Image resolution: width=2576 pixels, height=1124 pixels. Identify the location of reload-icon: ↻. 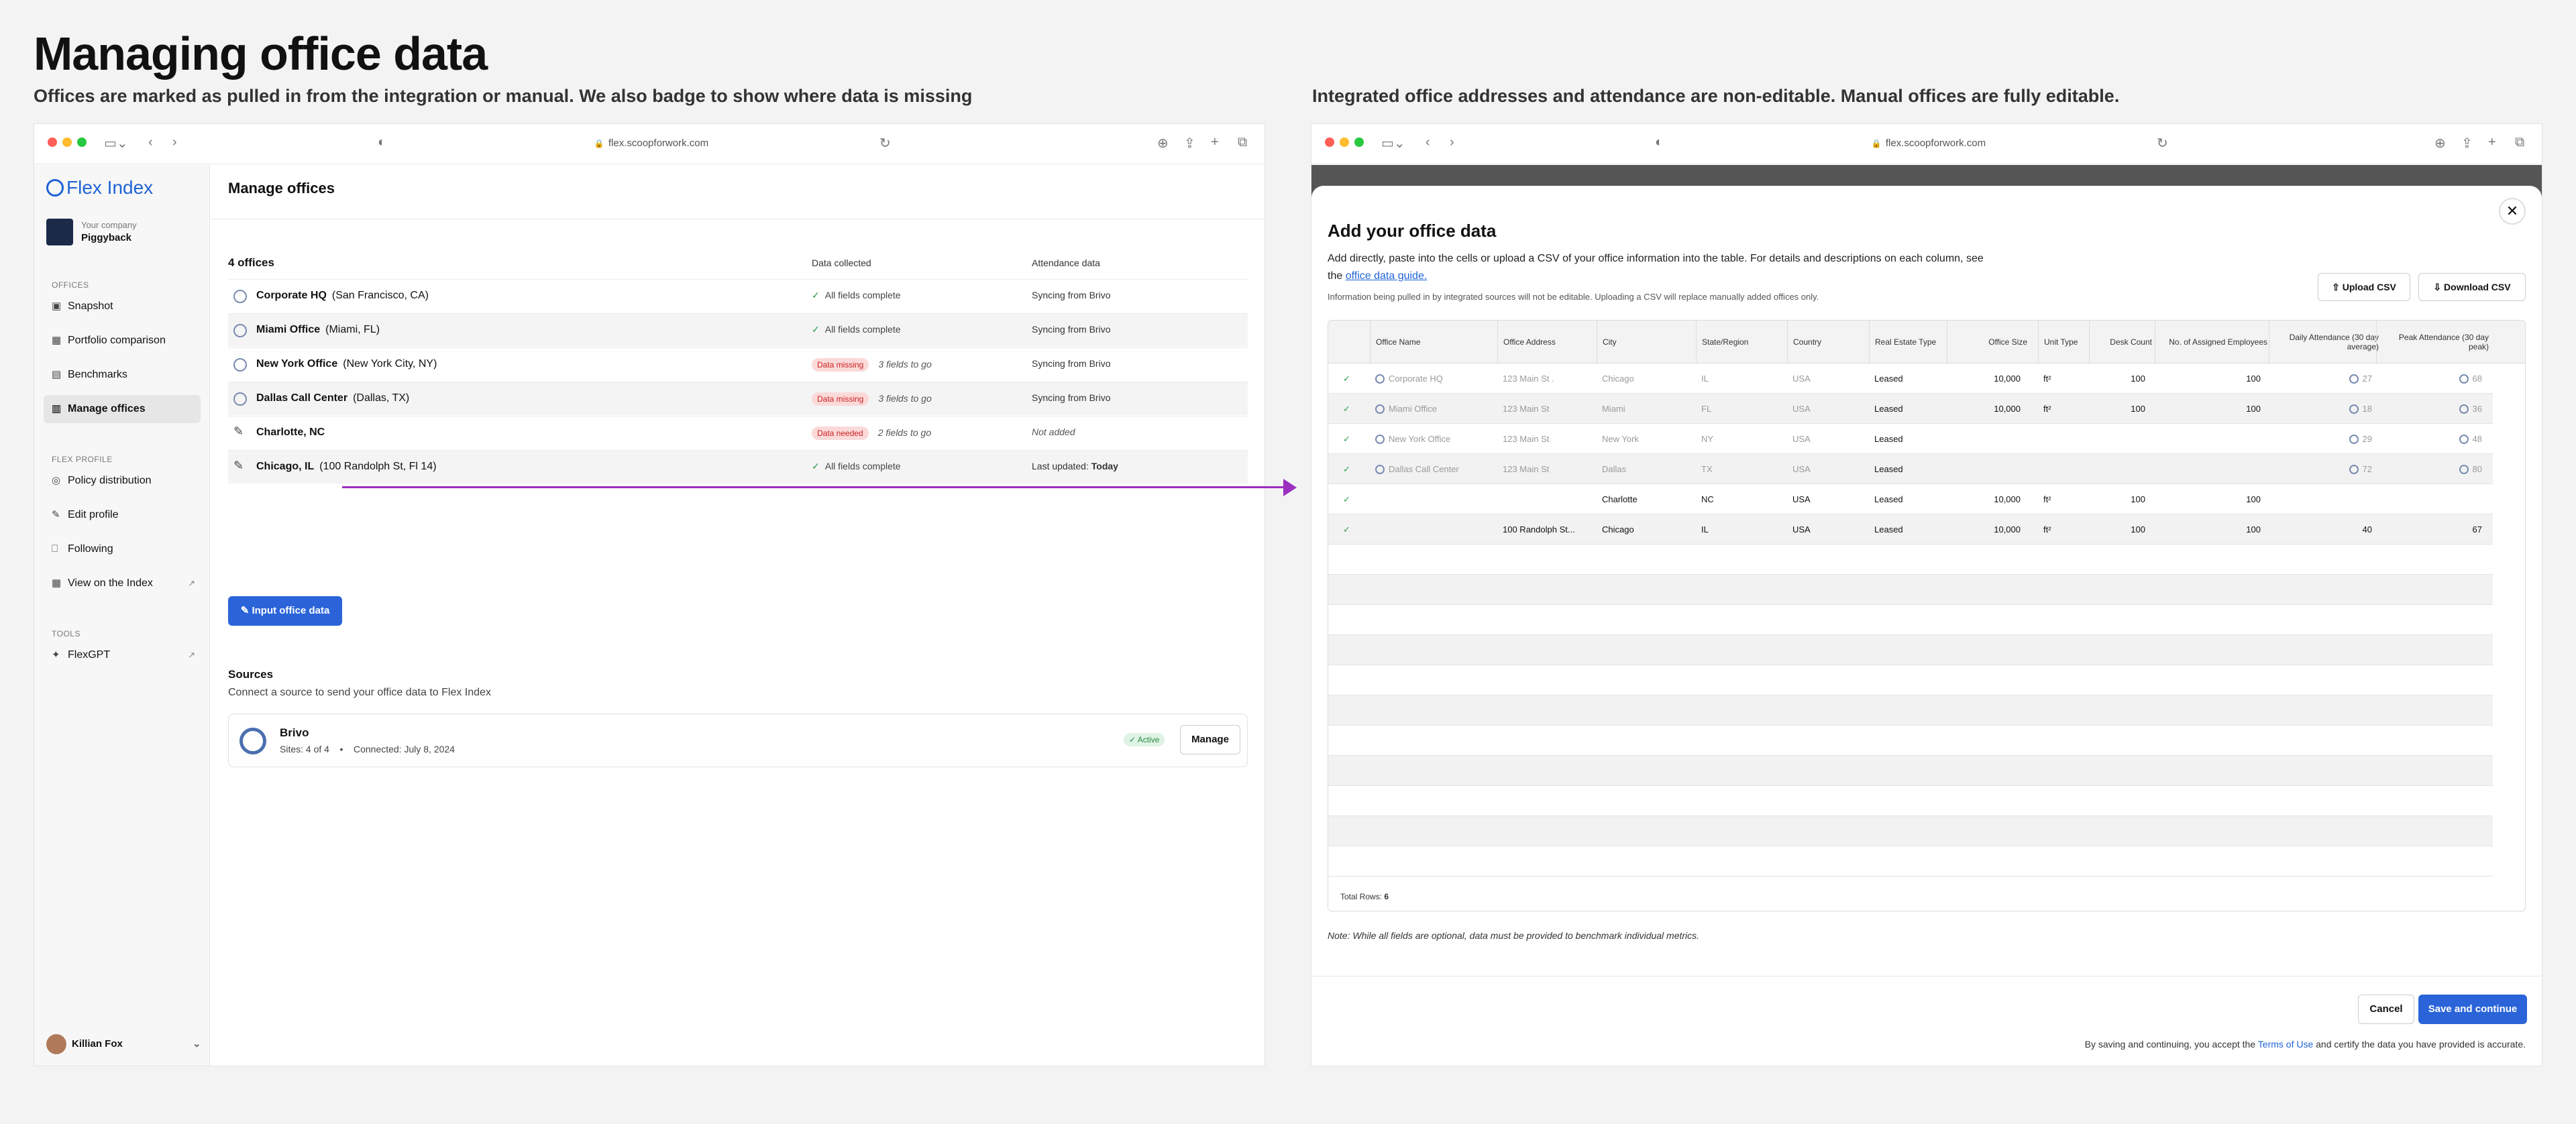
(885, 143).